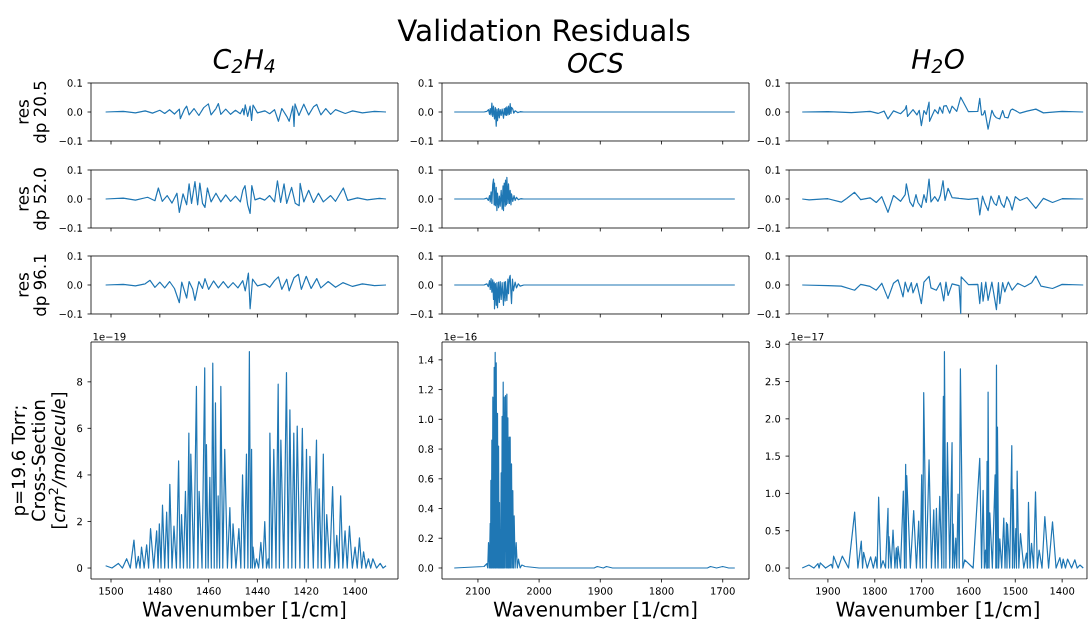  Describe the element at coordinates (209, 591) in the screenshot. I see `x-tick-label: 1460` at that location.